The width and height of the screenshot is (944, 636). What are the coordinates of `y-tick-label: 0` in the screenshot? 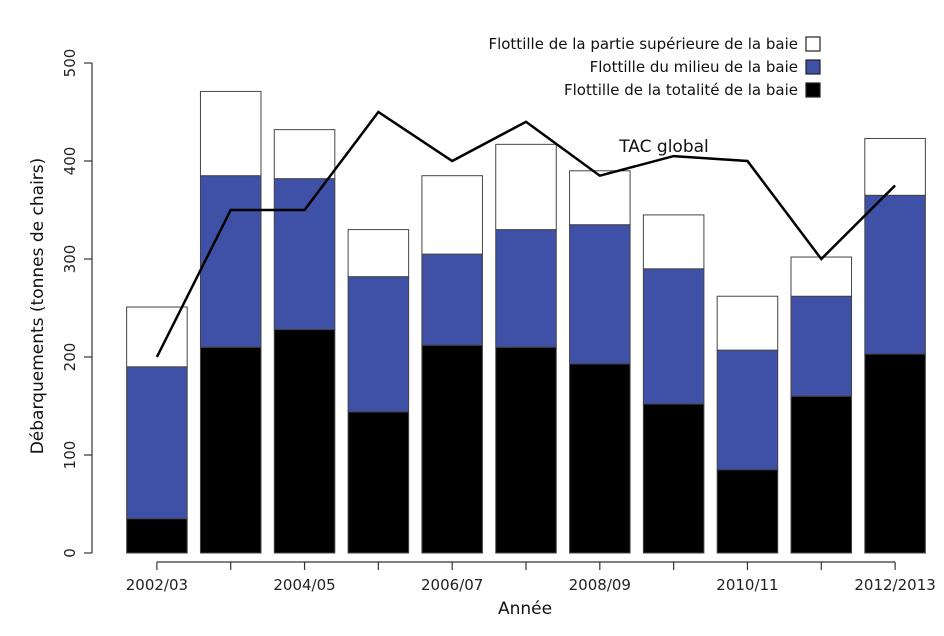 It's located at (70, 553).